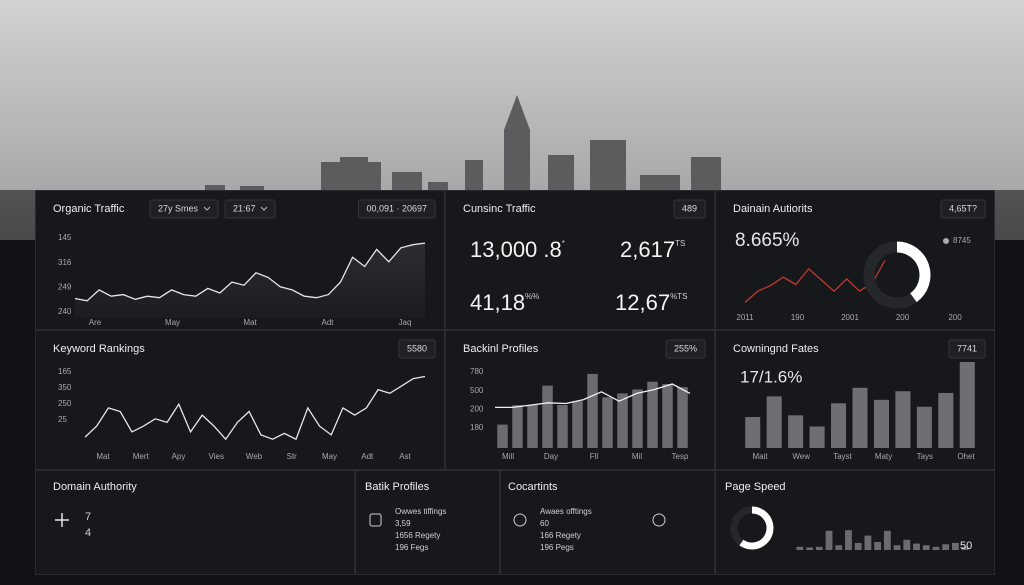 The image size is (1024, 585). I want to click on info-line: 1656 Regety, so click(417, 535).